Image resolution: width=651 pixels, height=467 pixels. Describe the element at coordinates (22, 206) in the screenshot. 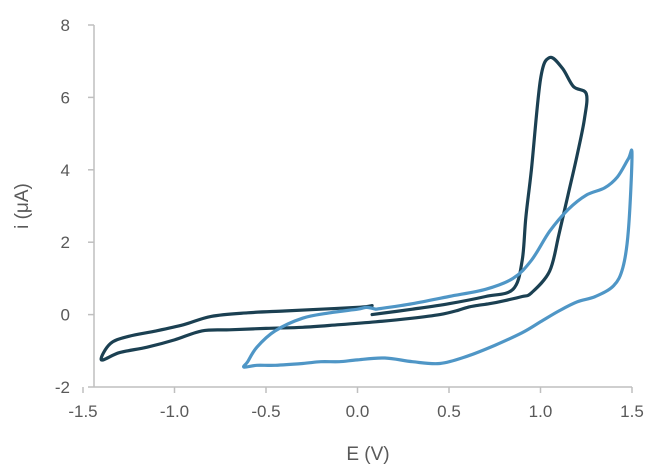

I see `y-axis-title: i (μA)` at that location.